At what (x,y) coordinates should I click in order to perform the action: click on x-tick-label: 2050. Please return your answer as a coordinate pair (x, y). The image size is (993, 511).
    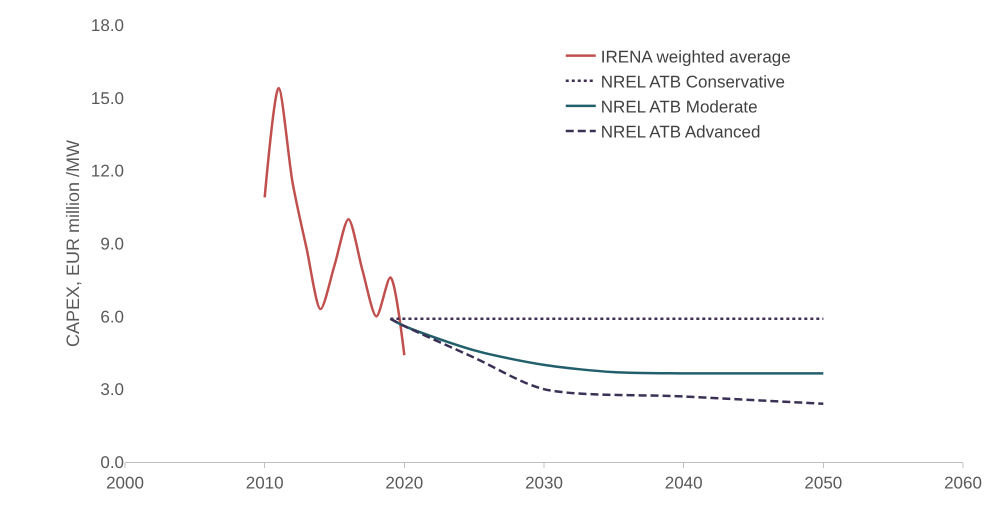
    Looking at the image, I should click on (823, 482).